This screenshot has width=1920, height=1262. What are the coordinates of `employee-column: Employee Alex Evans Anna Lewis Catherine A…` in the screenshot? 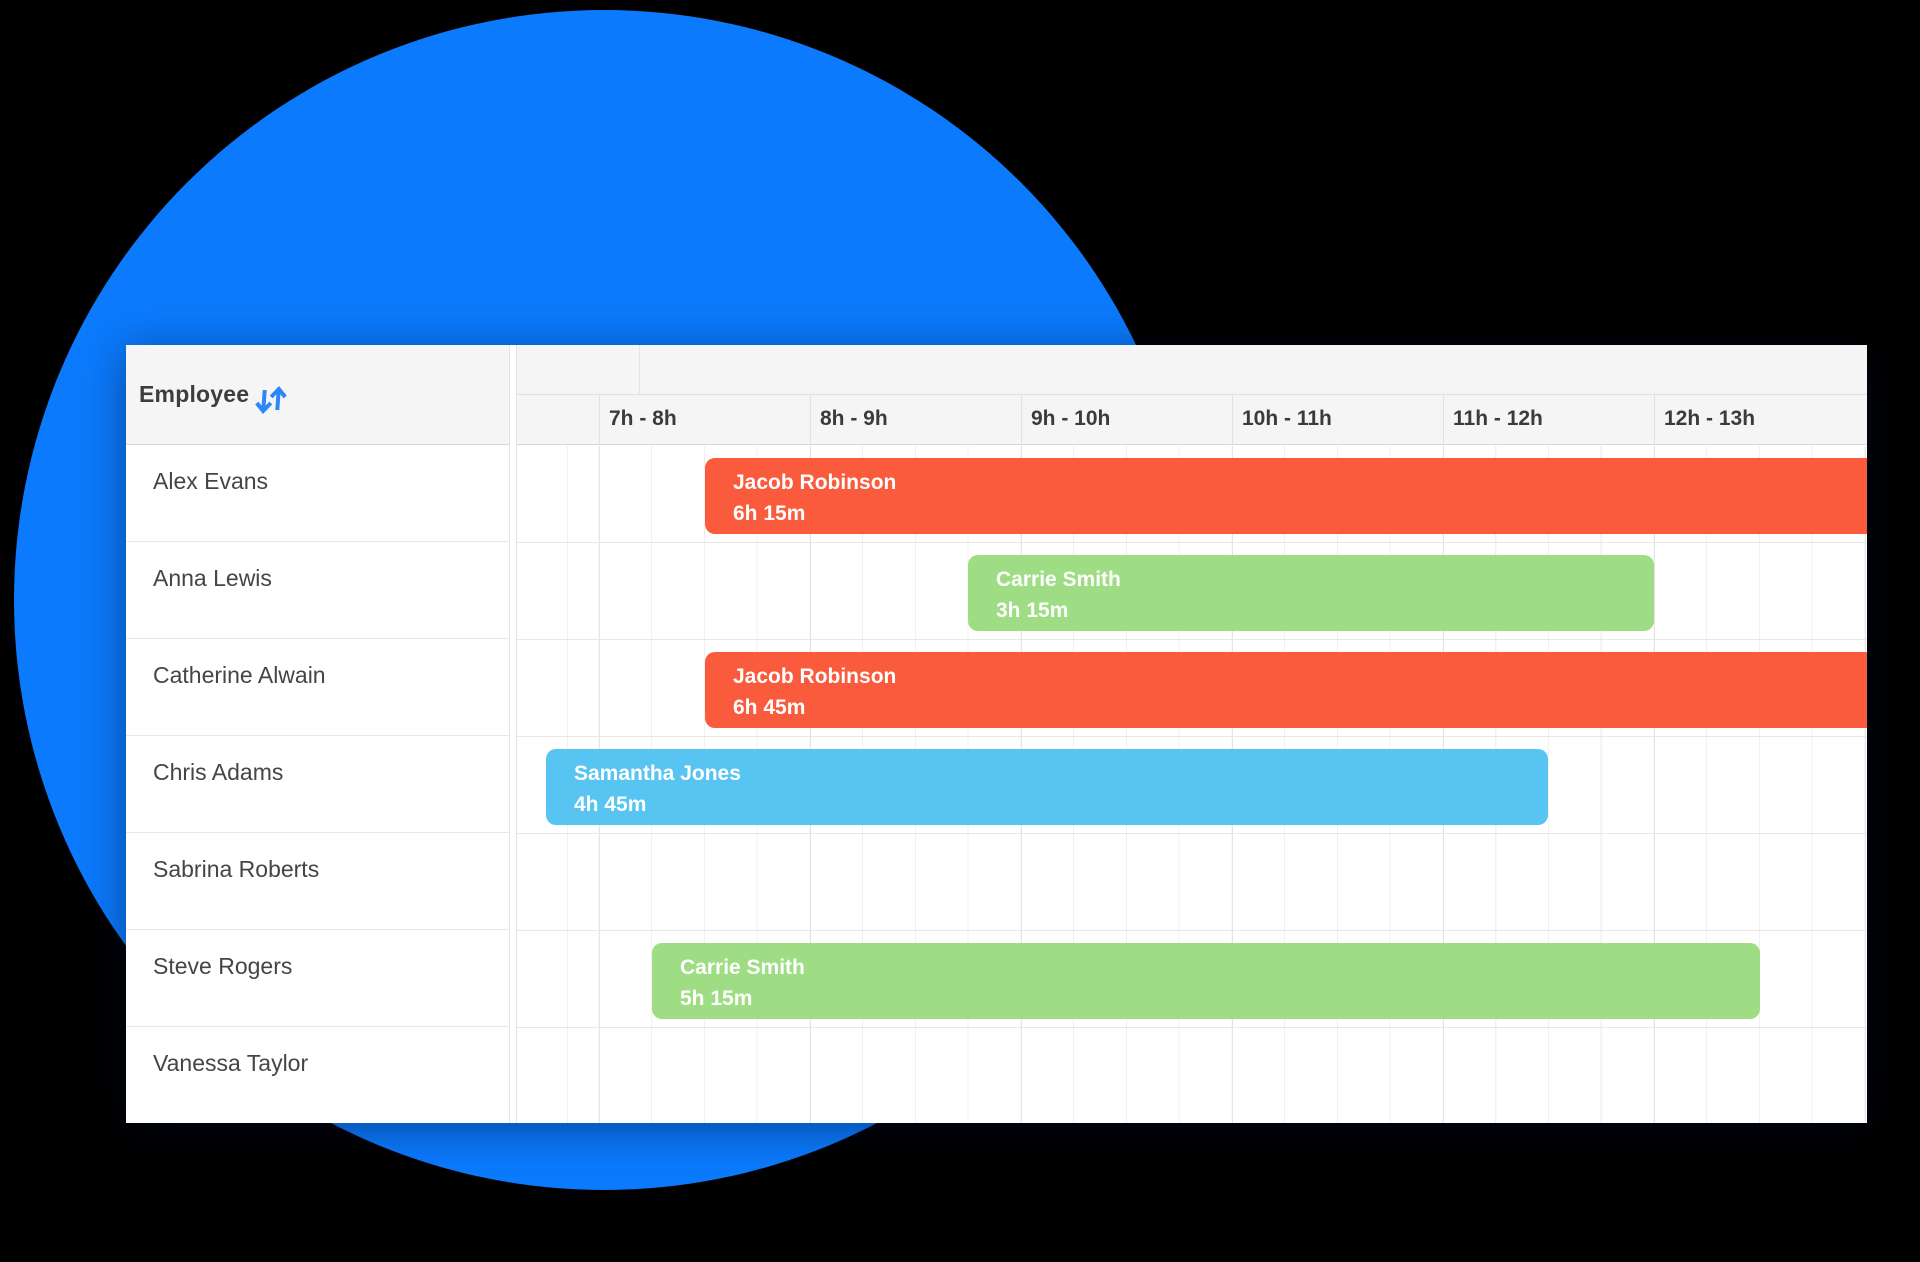 It's located at (317, 734).